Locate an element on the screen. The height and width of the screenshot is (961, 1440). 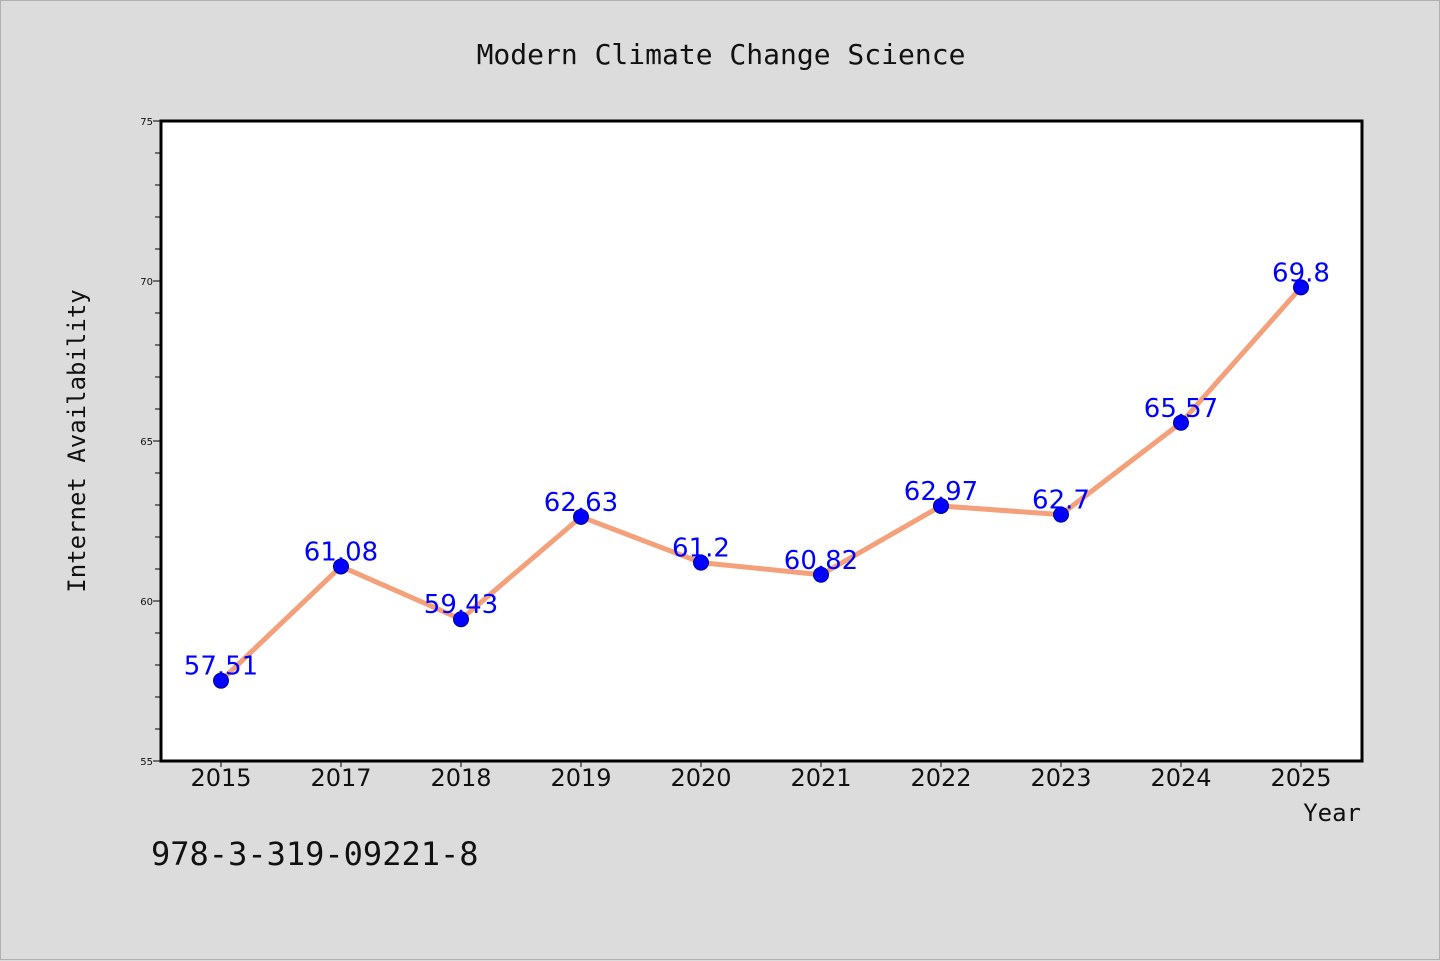
x-tick-label: 2023 is located at coordinates (1060, 778).